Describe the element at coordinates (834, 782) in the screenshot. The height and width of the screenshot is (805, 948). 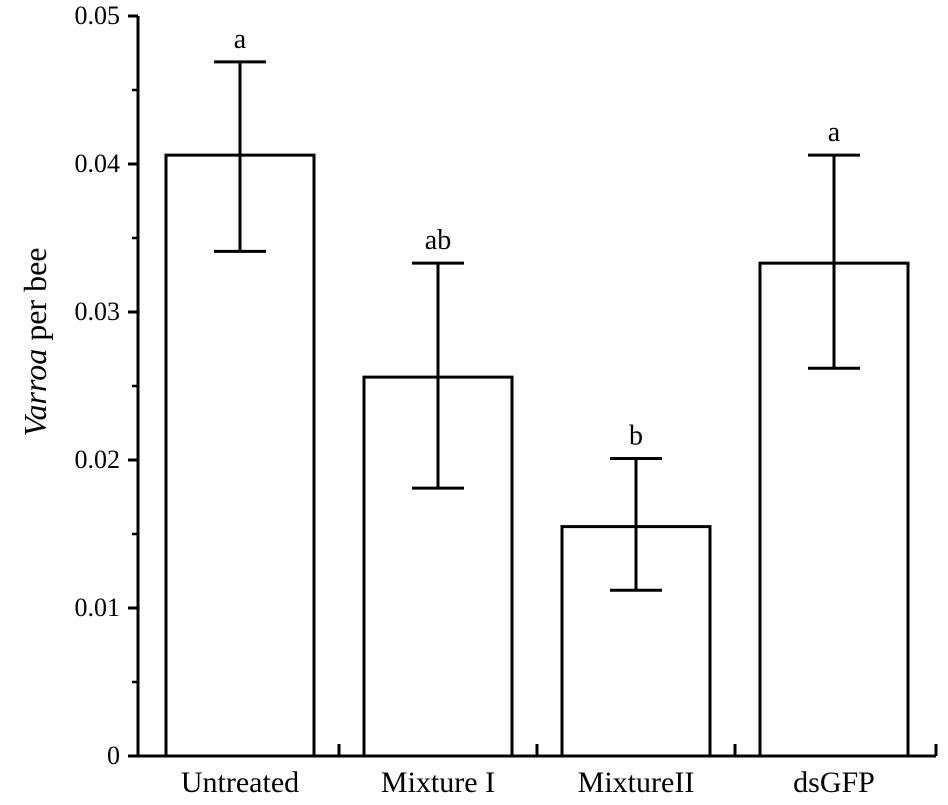
I see `x-tick-label: dsGFP` at that location.